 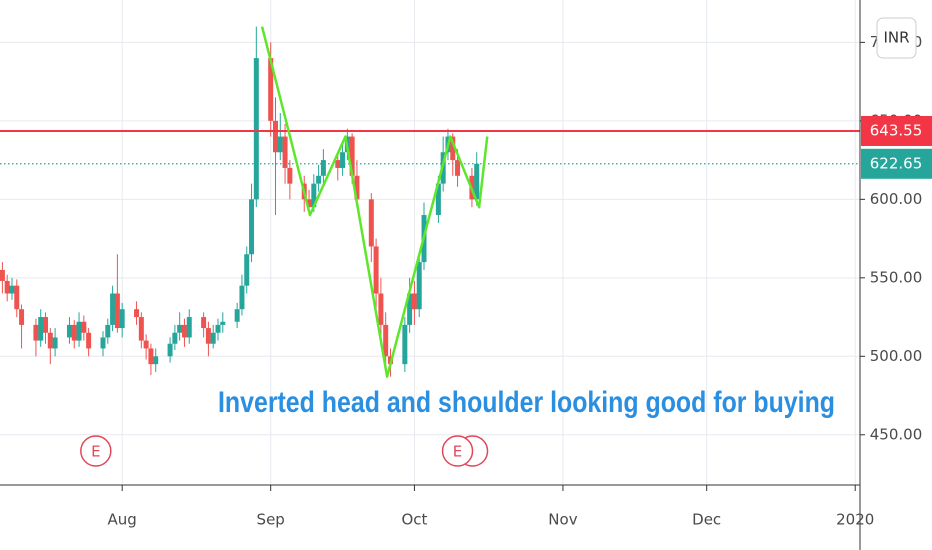 I want to click on price-label: 643.55, so click(x=896, y=130).